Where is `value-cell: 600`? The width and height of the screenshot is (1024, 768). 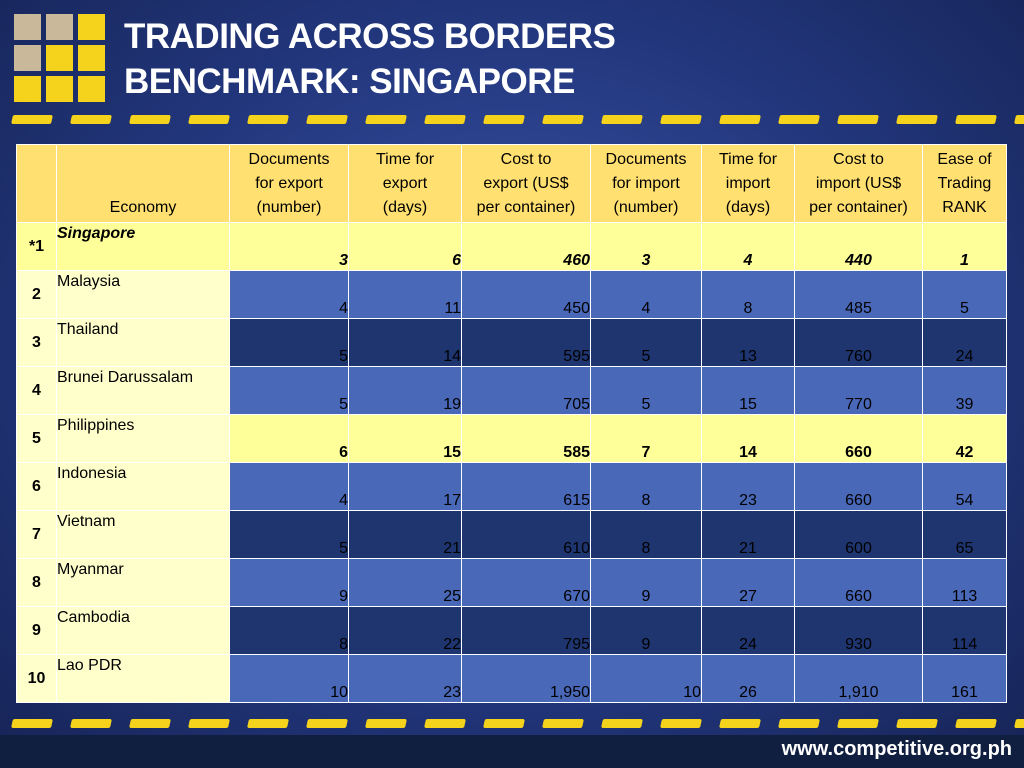
value-cell: 600 is located at coordinates (858, 534).